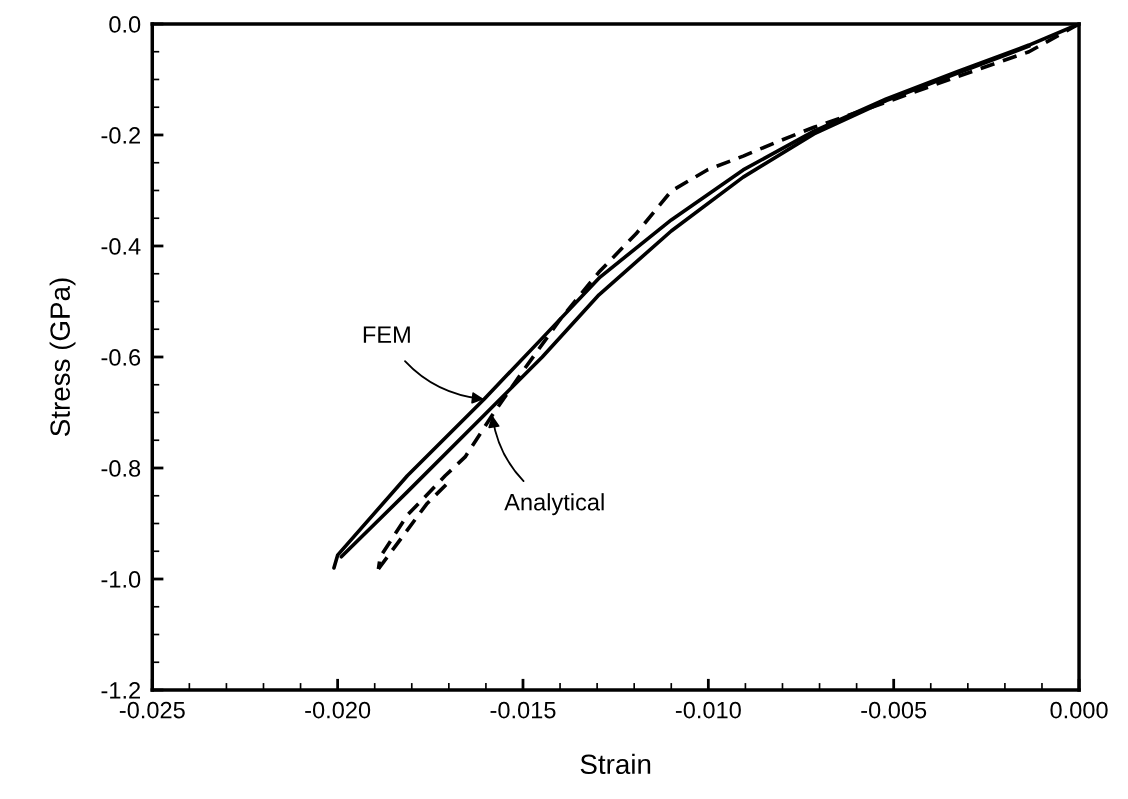 Image resolution: width=1128 pixels, height=799 pixels. I want to click on y-tick-label: -0.4, so click(121, 246).